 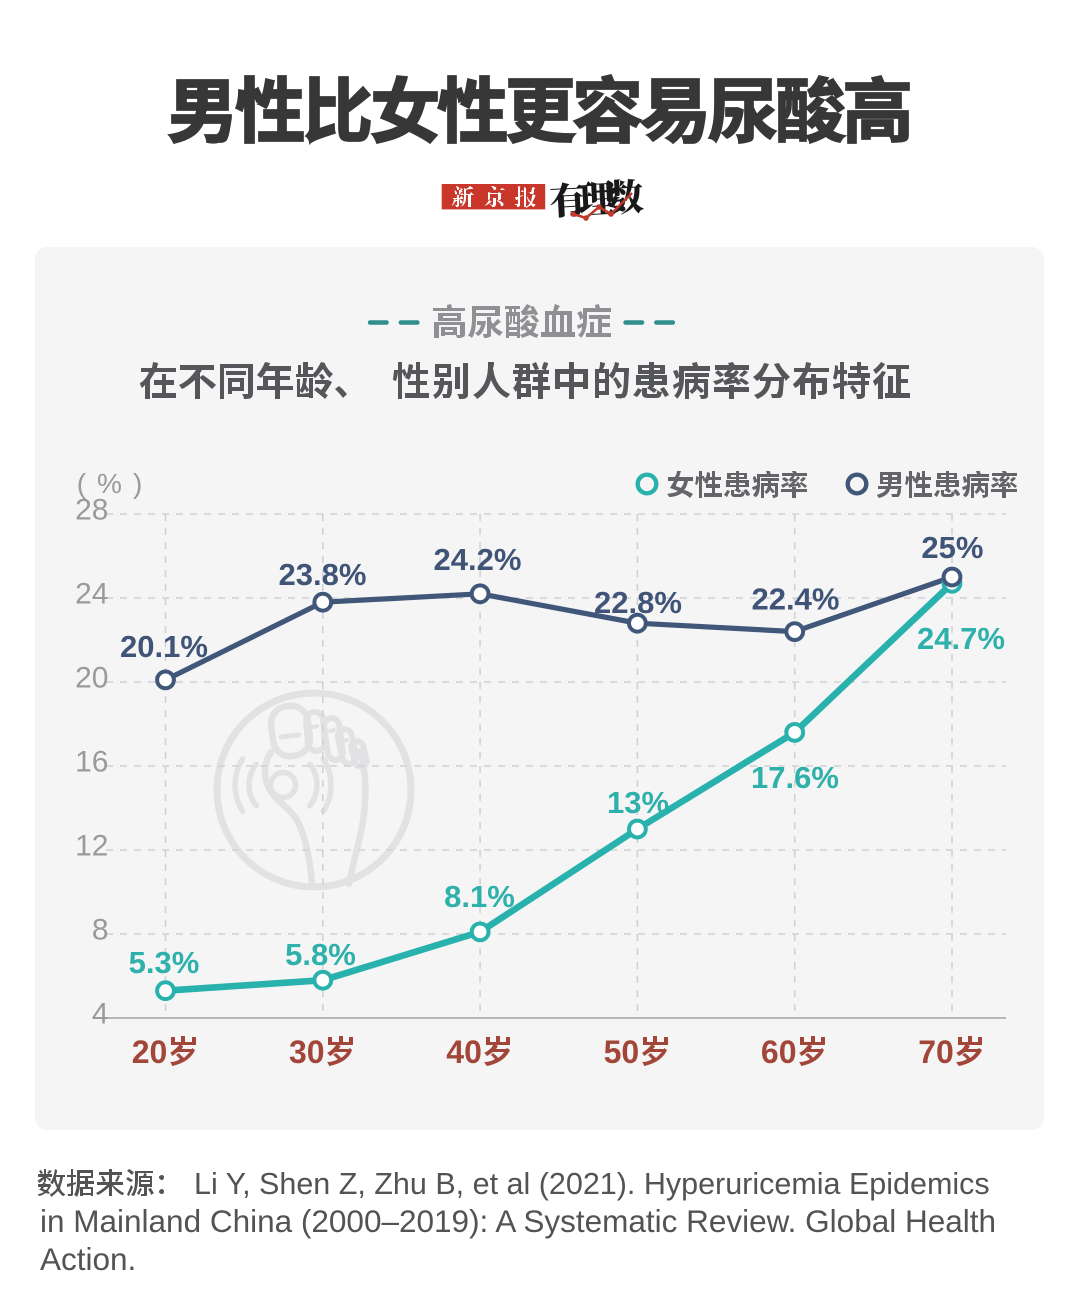 I want to click on svg-text: 50, so click(x=622, y=1052).